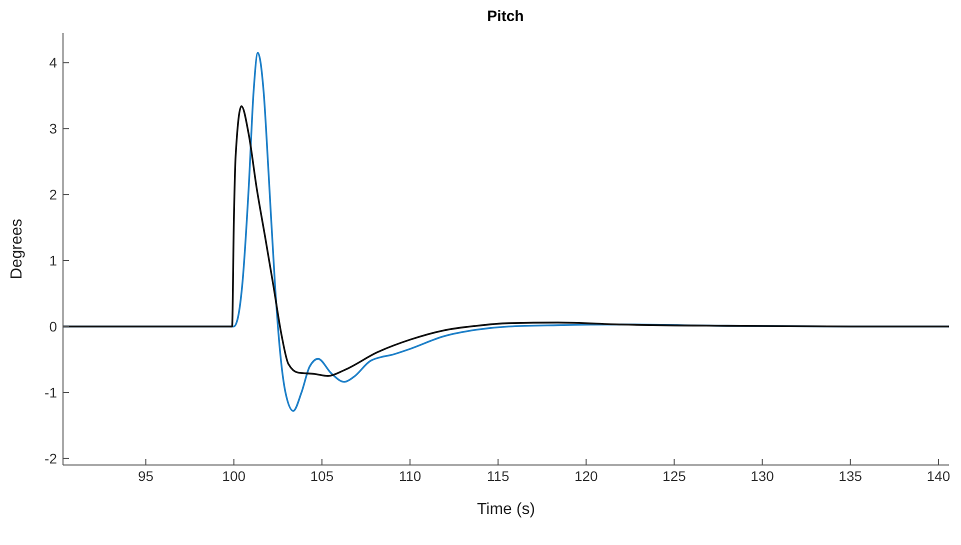  What do you see at coordinates (506, 509) in the screenshot?
I see `x-axis-title: Time (s)` at bounding box center [506, 509].